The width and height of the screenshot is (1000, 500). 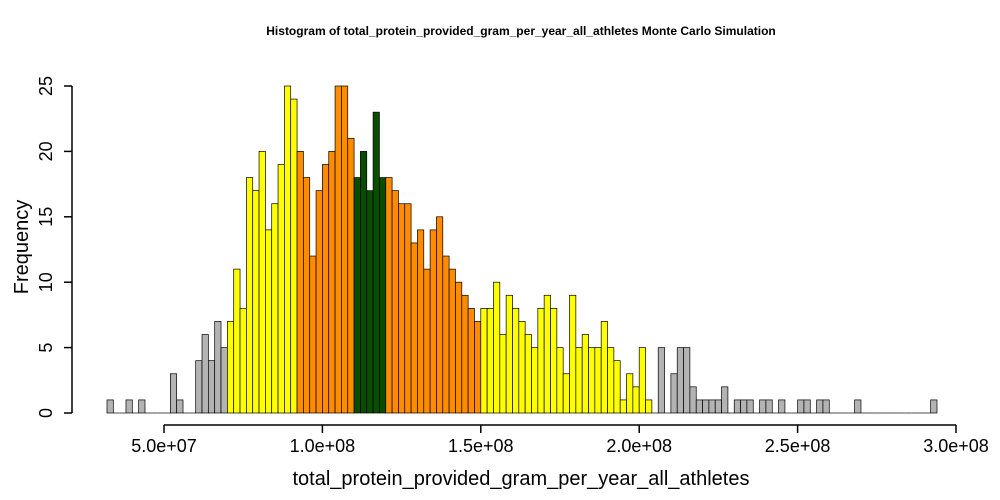 I want to click on y-tick-label: 15, so click(x=46, y=217).